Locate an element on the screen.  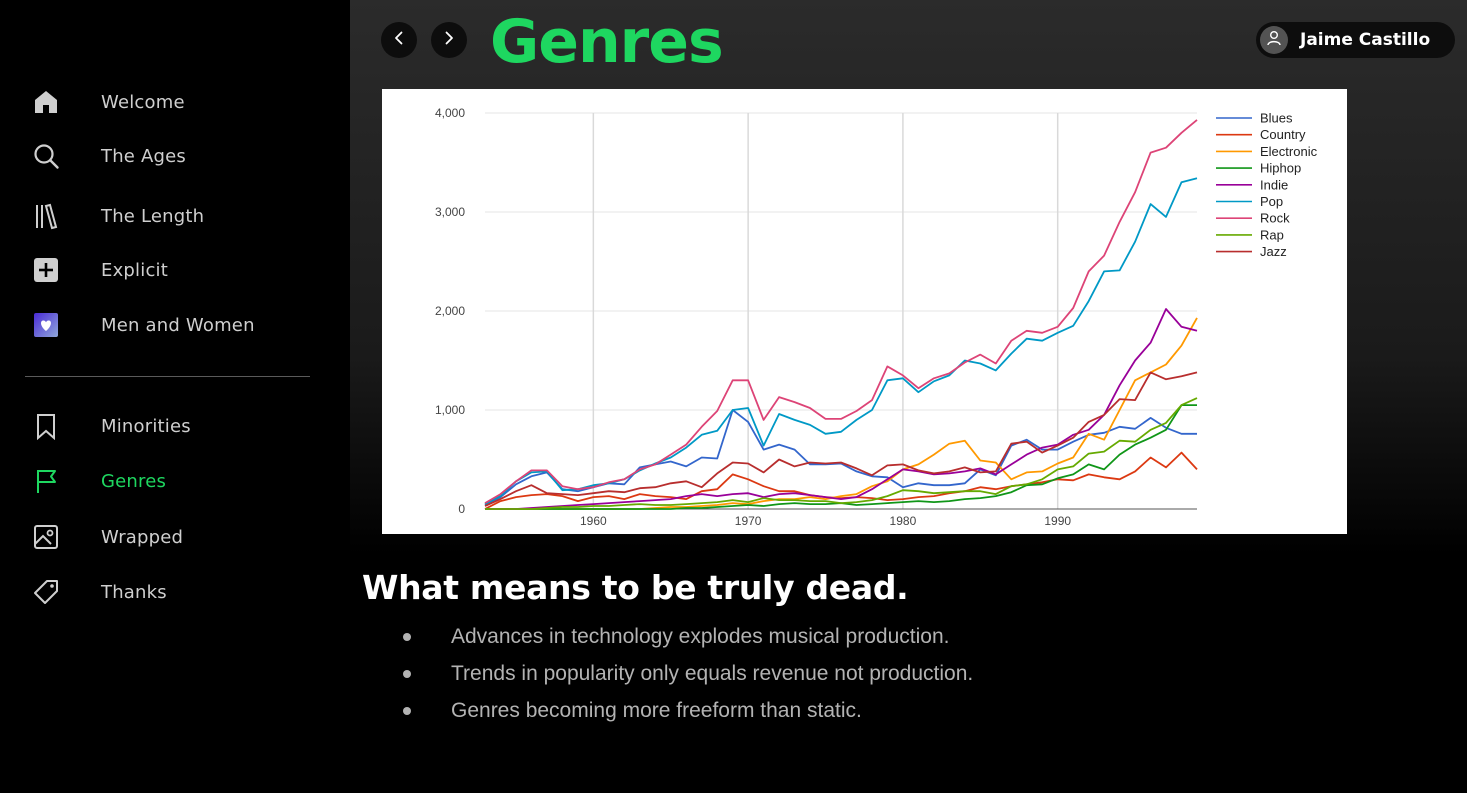
series-line-rap is located at coordinates (841, 453).